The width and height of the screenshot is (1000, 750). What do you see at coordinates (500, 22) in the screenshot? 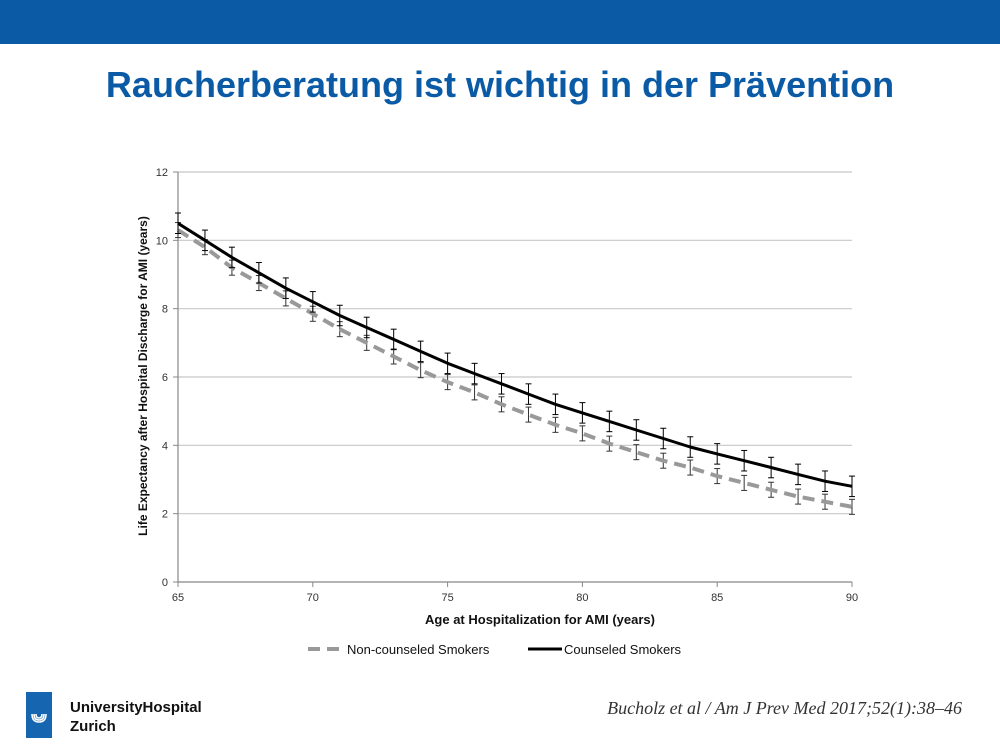
I see `top-banner` at bounding box center [500, 22].